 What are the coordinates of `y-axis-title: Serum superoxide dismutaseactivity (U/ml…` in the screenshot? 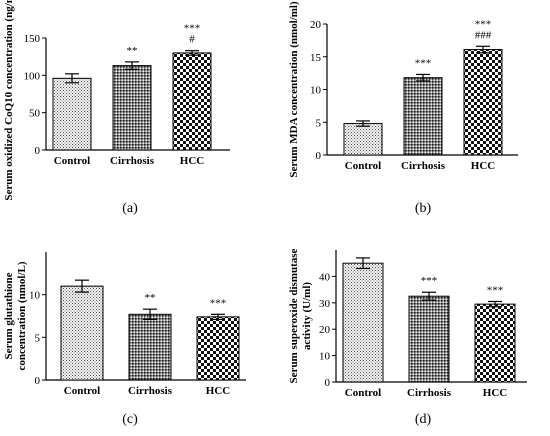 It's located at (300, 315).